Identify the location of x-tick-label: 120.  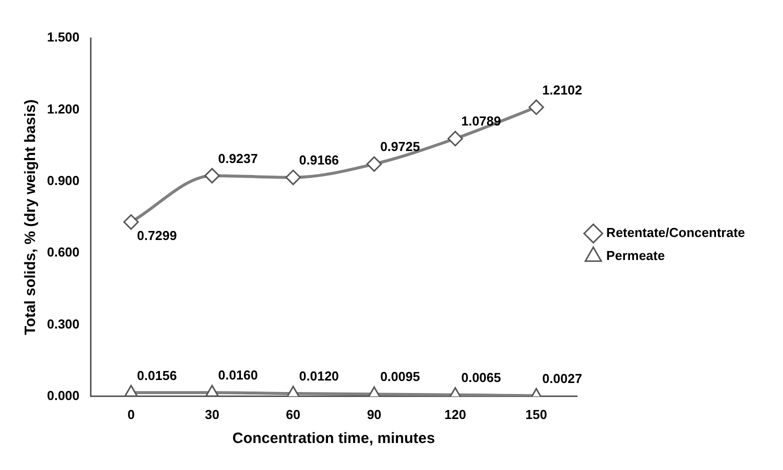
(455, 414).